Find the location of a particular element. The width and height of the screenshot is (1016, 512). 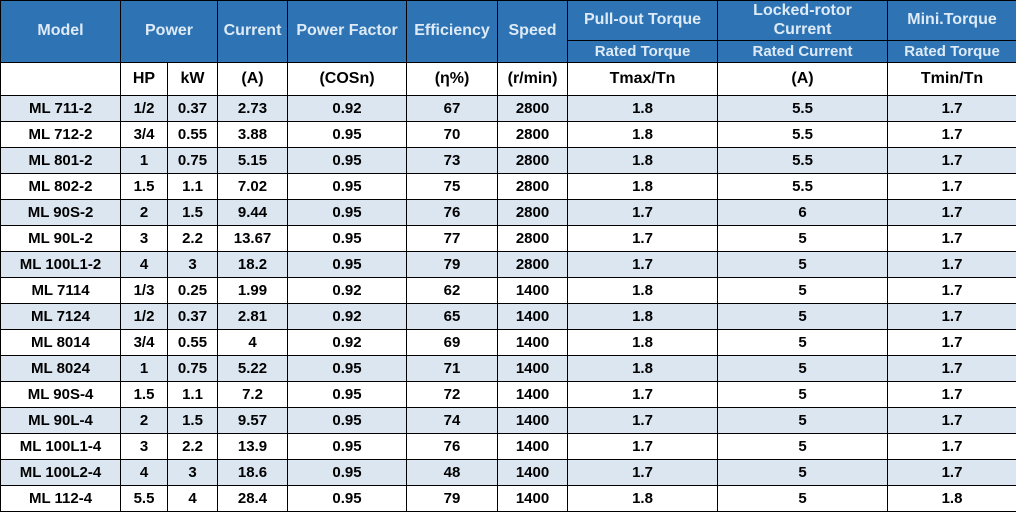

cell-power-kw: 0.55 is located at coordinates (192, 342).